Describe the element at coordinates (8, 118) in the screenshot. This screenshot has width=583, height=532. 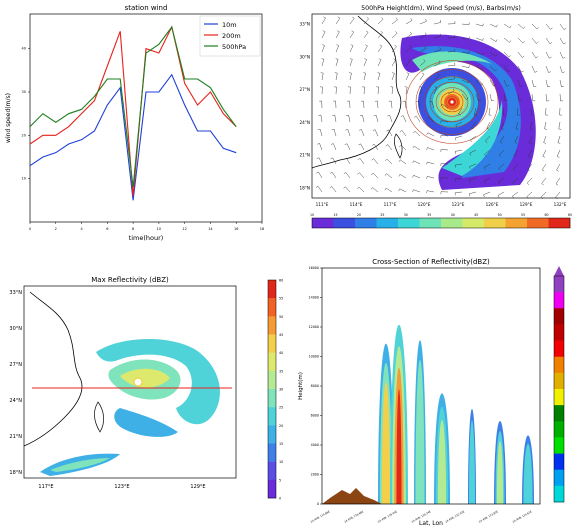
I see `y-axis-label: wind speed(m/s)` at that location.